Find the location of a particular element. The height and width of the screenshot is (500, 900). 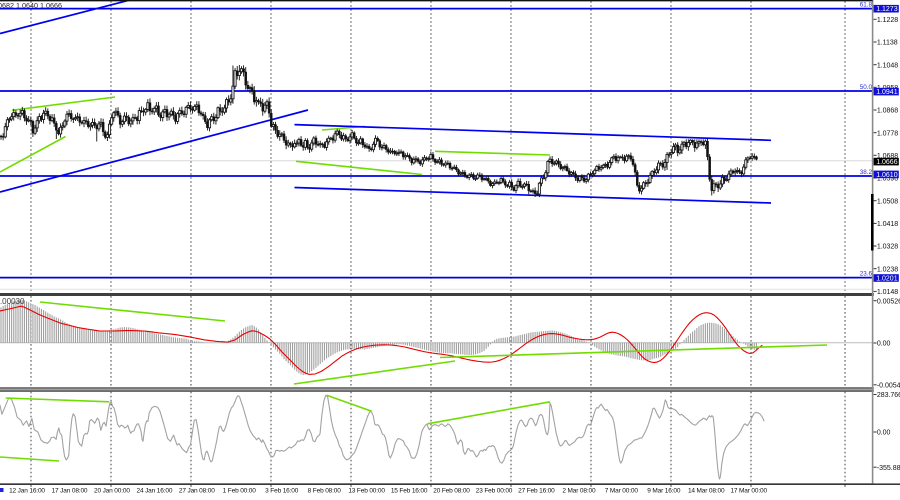

svg-text: 0.00526 is located at coordinates (888, 301).